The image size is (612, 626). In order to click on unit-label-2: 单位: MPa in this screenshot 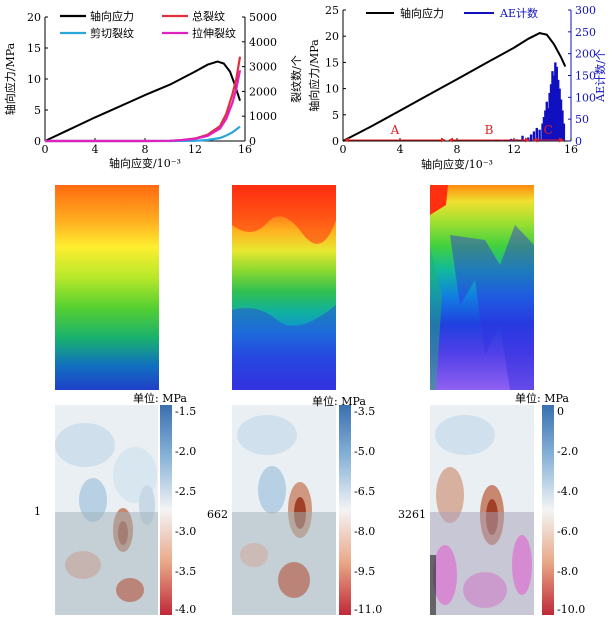, I will do `click(339, 401)`.